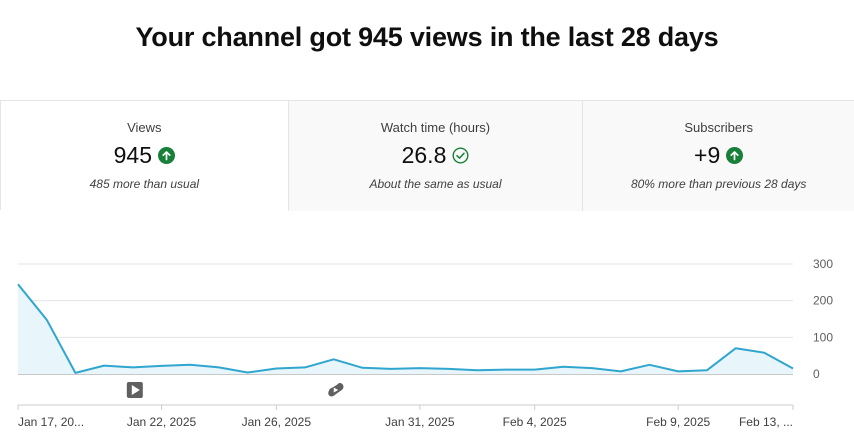 The image size is (854, 445). I want to click on x-tick-label: Jan 22, 2025, so click(162, 422).